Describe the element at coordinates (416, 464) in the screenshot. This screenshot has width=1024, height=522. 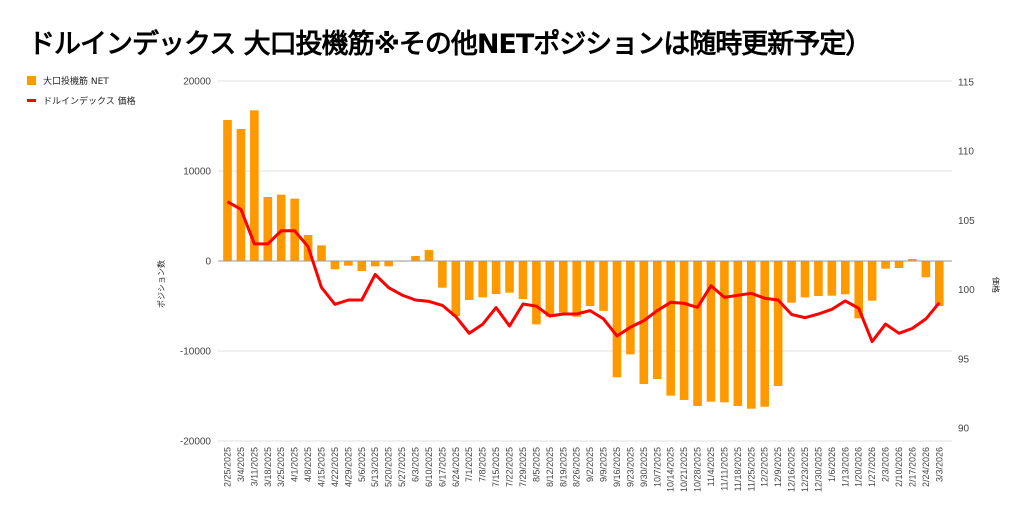
I see `x-tick-label: 6/3/2025` at that location.